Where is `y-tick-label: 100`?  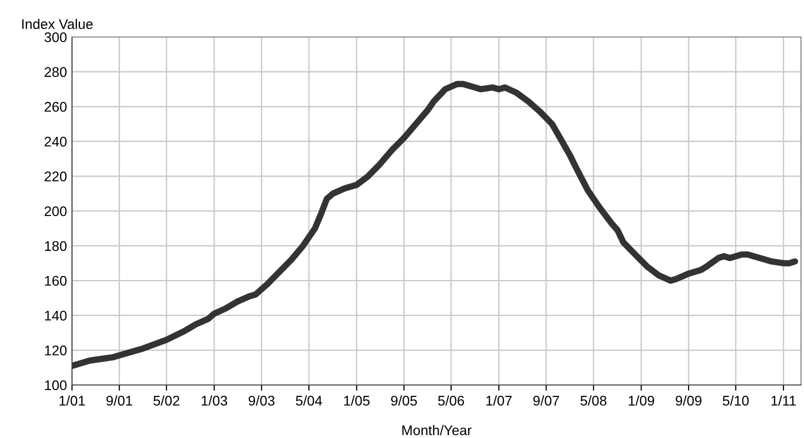 y-tick-label: 100 is located at coordinates (56, 385).